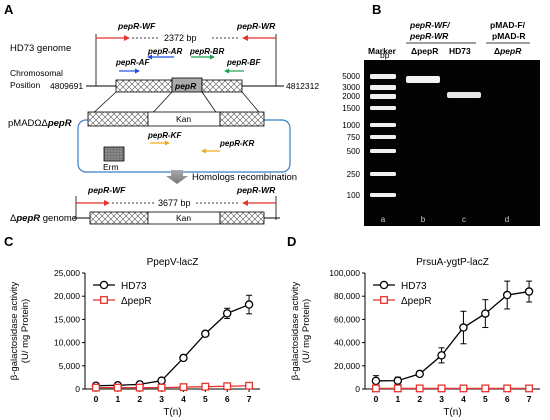 This screenshot has height=420, width=550. What do you see at coordinates (347, 343) in the screenshot?
I see `y-tick-label: 40,000` at bounding box center [347, 343].